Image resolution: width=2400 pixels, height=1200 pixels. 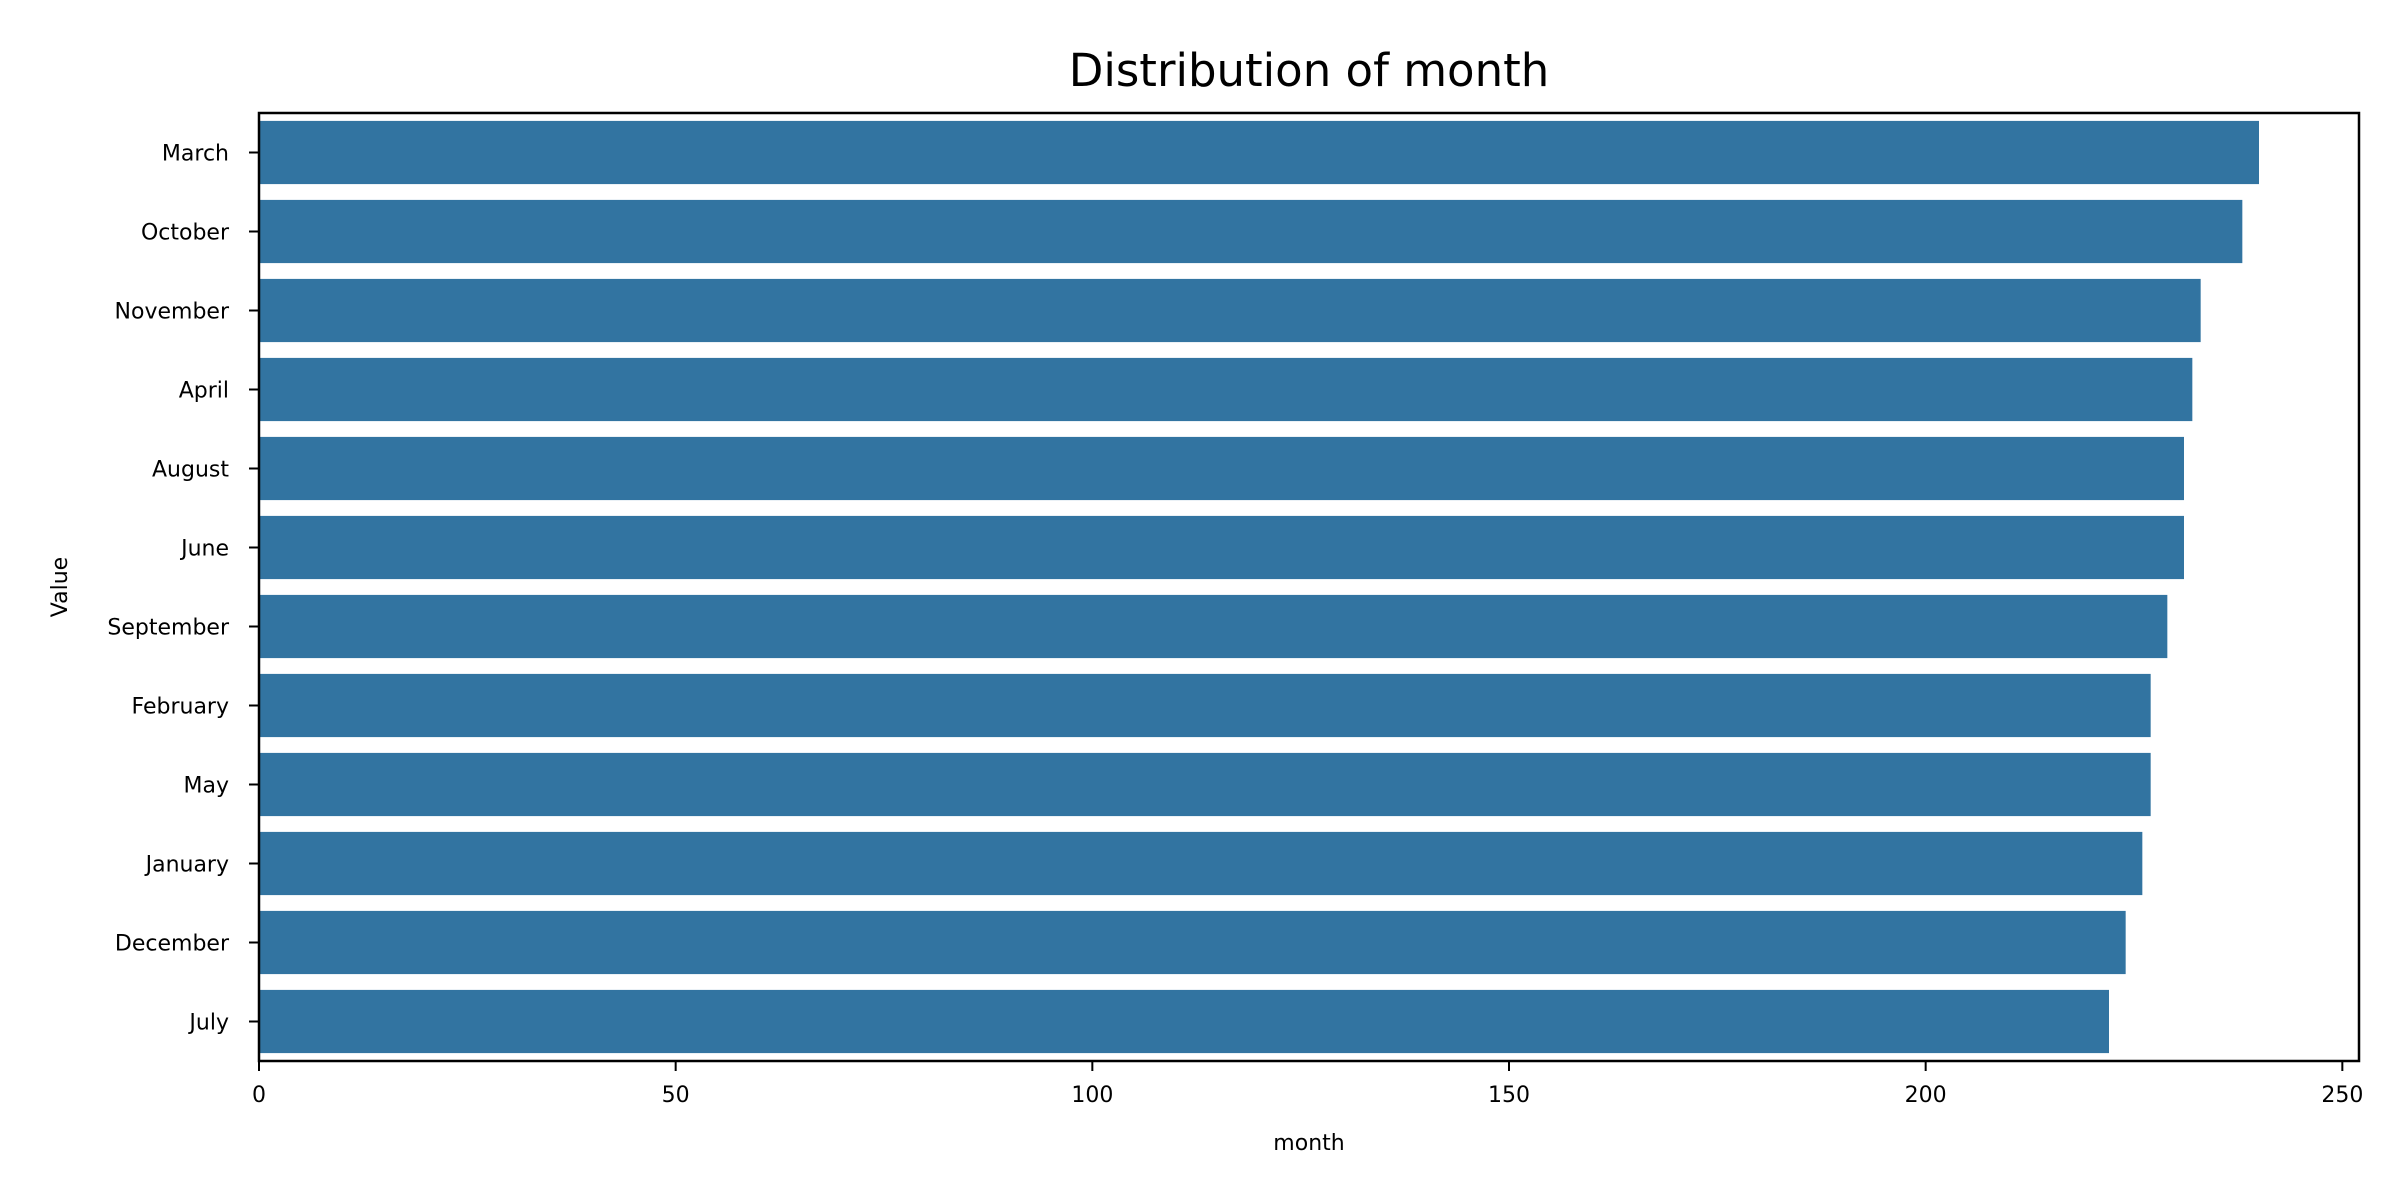 What do you see at coordinates (181, 707) in the screenshot?
I see `y-tick-label: February` at bounding box center [181, 707].